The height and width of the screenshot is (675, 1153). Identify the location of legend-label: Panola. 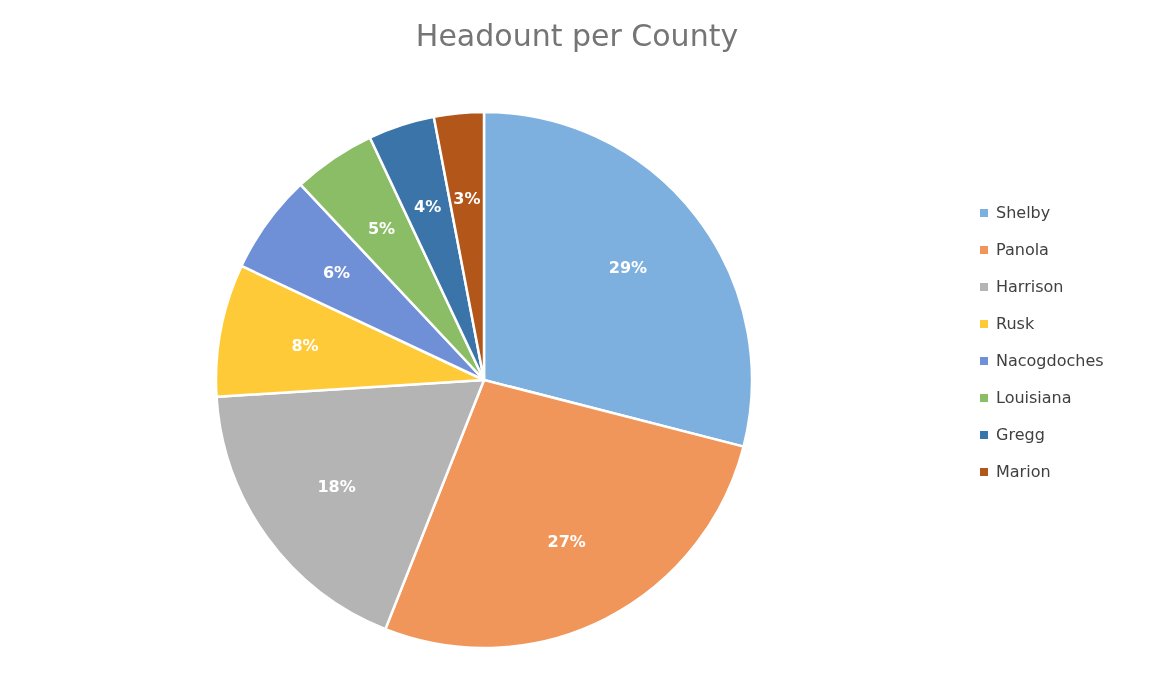
(1022, 249).